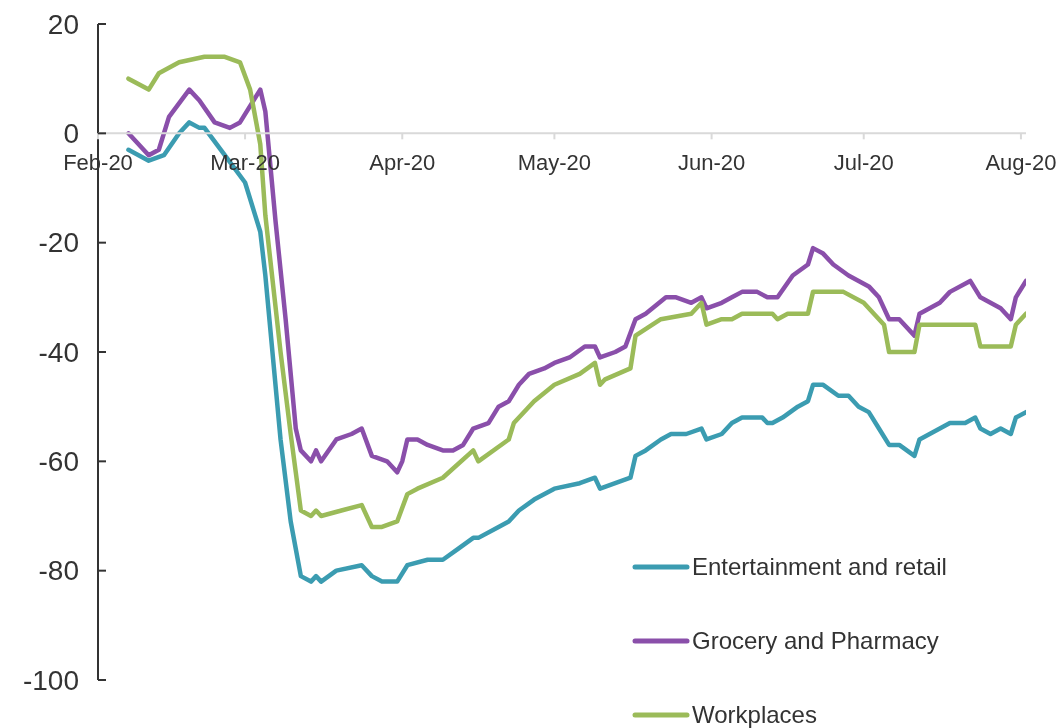  Describe the element at coordinates (58, 243) in the screenshot. I see `y-tick-label: -20` at that location.